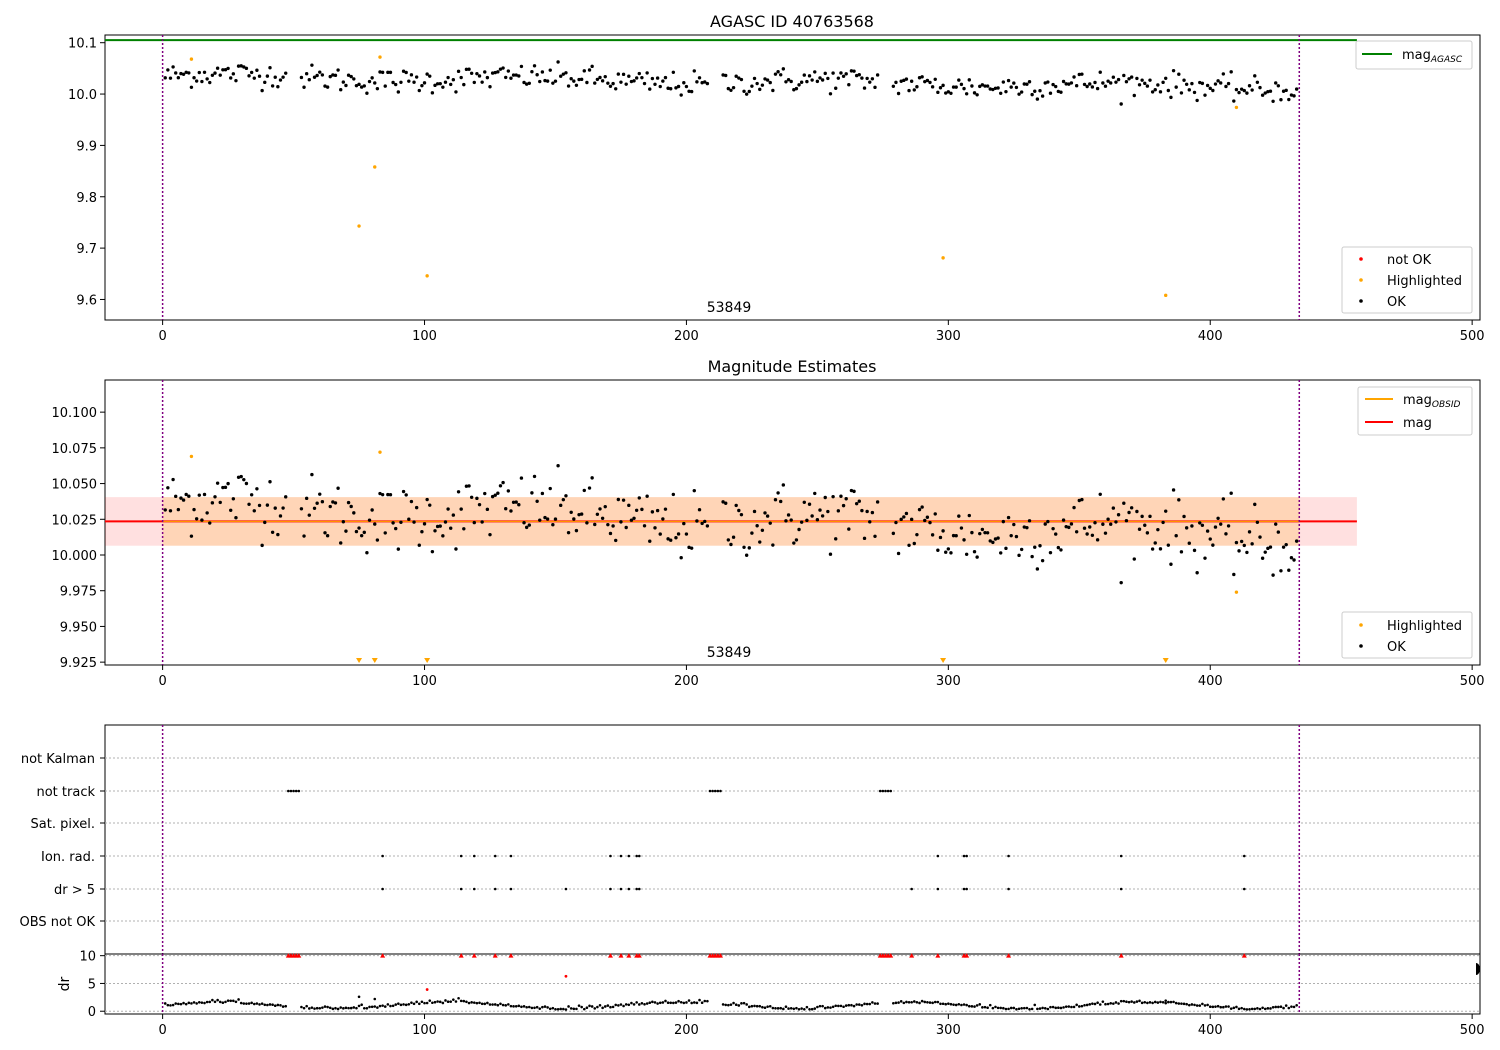  What do you see at coordinates (63, 824) in the screenshot?
I see `flag-row-label: Sat. pixel.` at bounding box center [63, 824].